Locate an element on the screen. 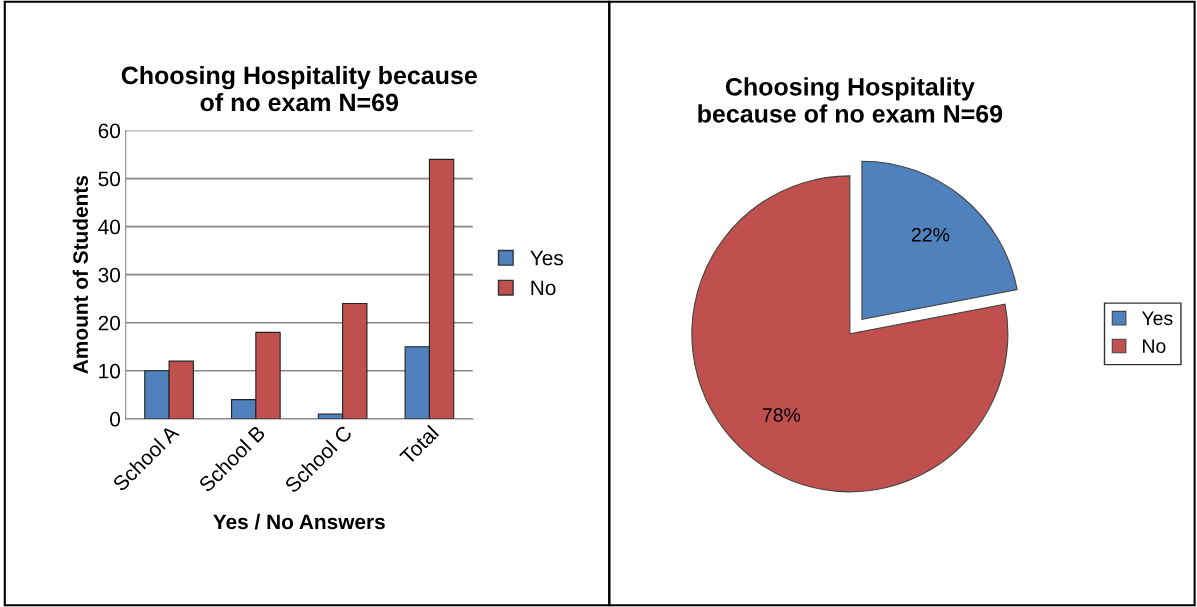 The height and width of the screenshot is (607, 1197). y-tick-label: 40 is located at coordinates (109, 227).